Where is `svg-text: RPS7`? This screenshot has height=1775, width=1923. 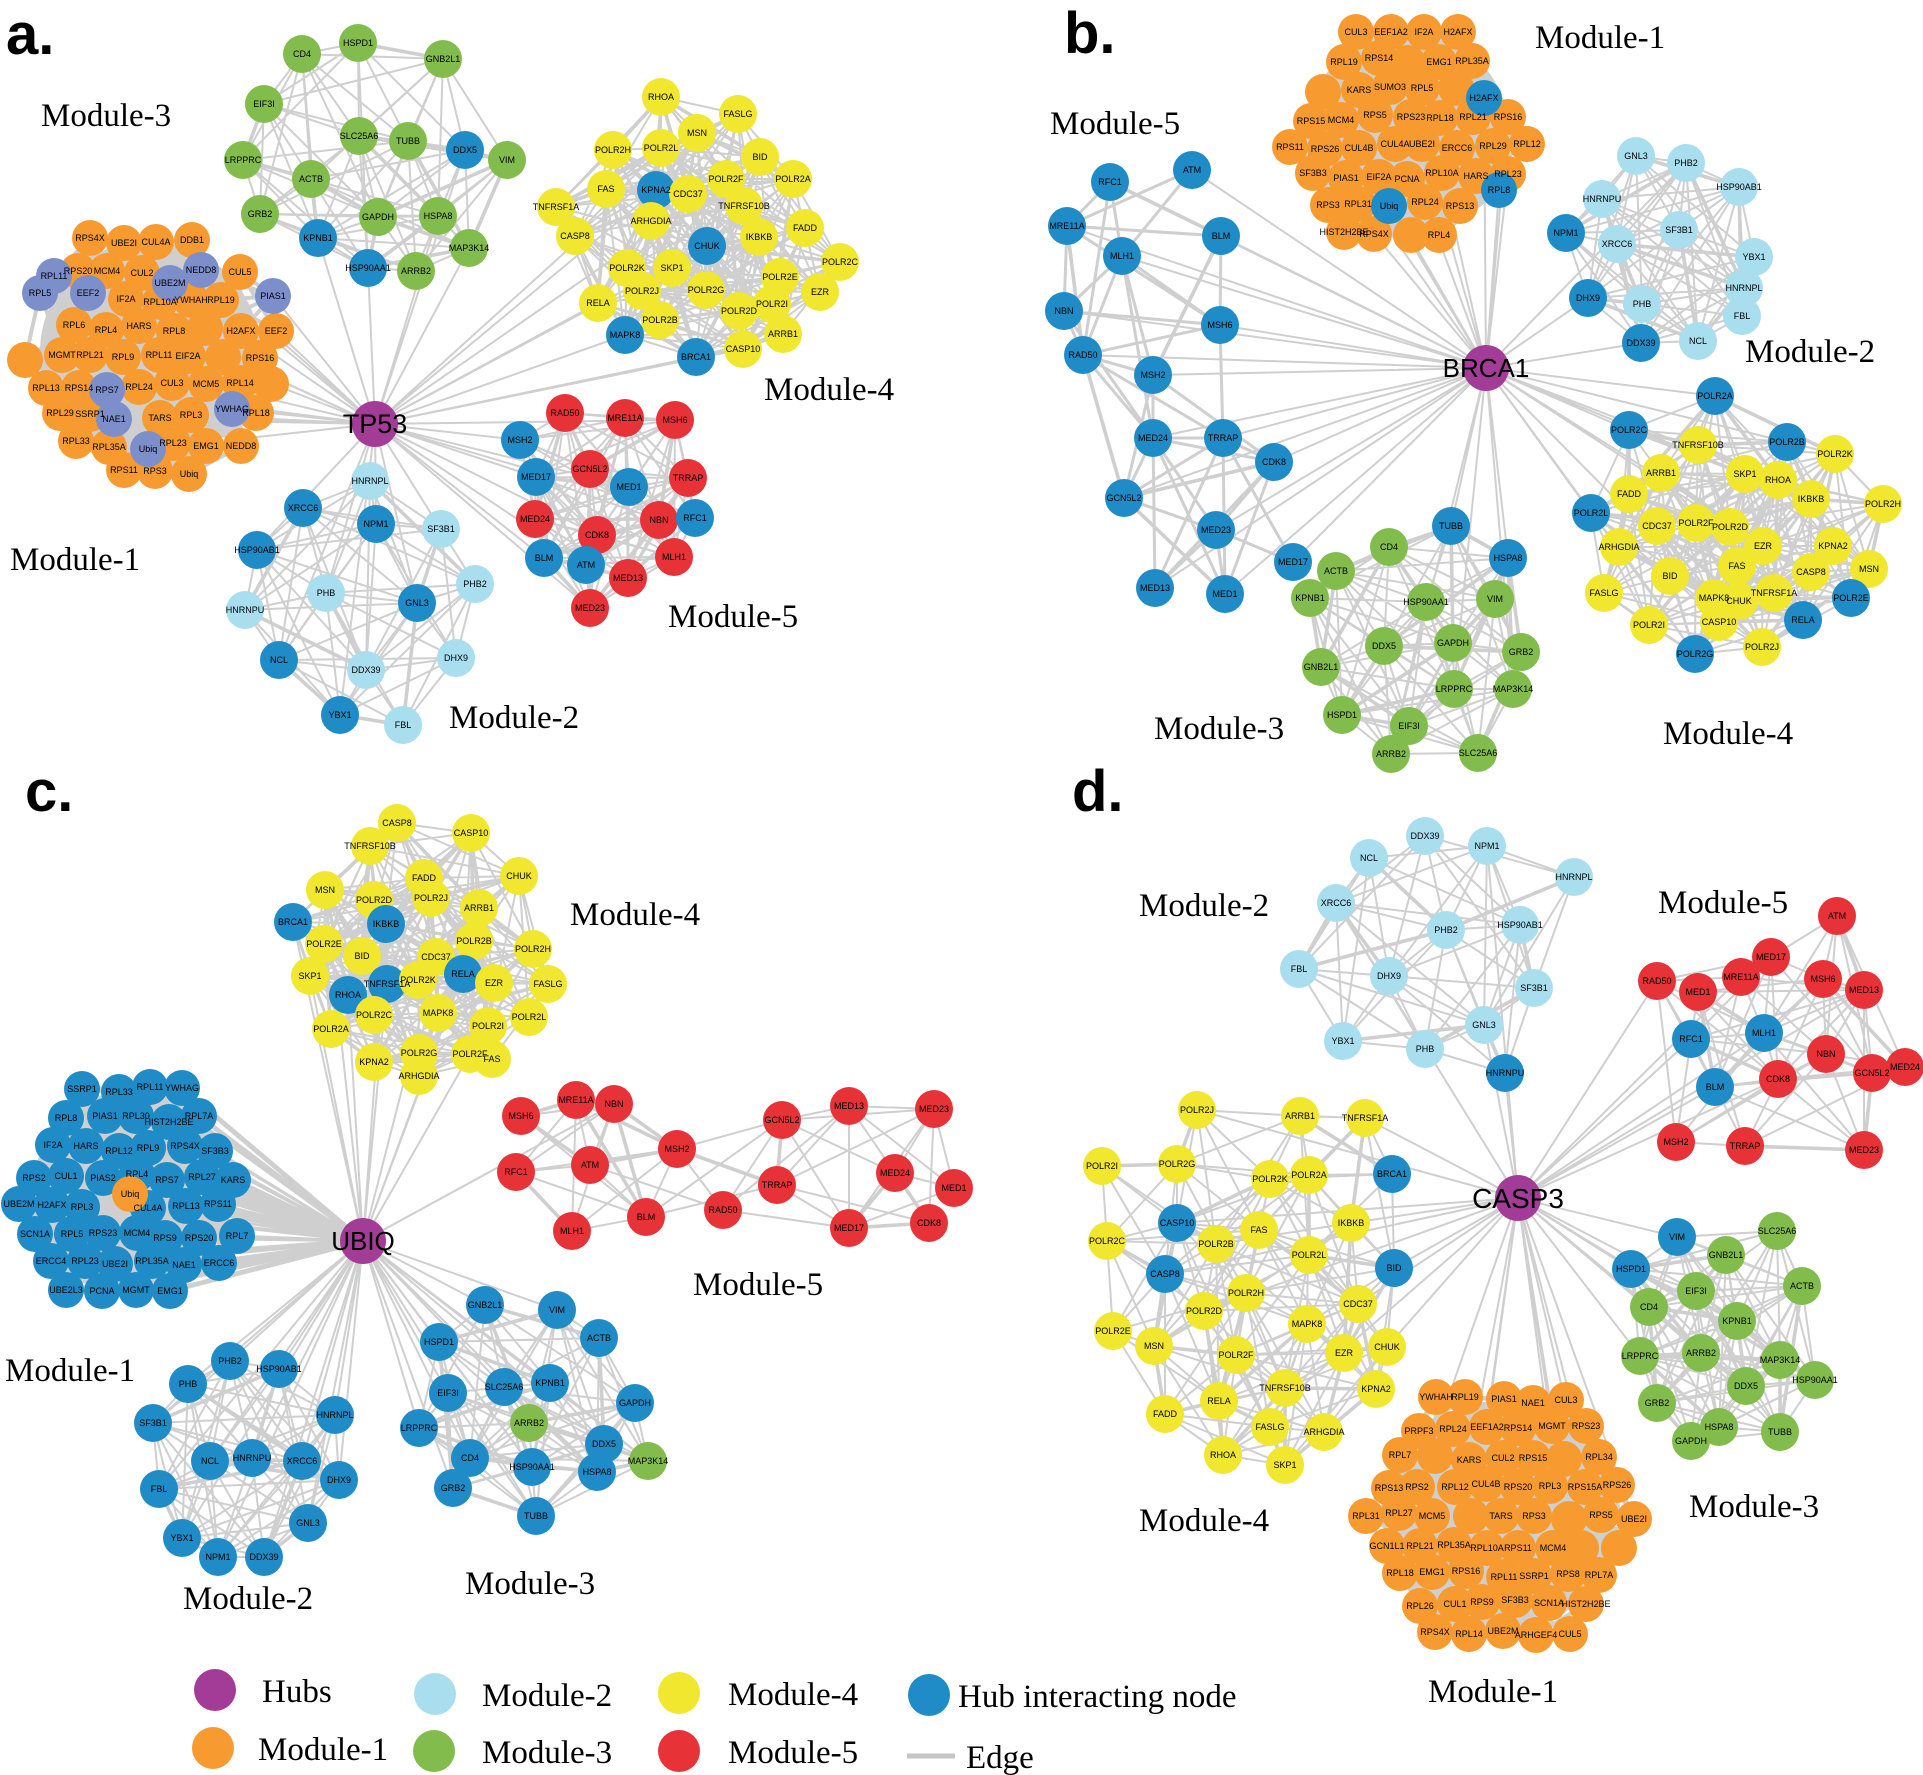
svg-text: RPS7 is located at coordinates (167, 1180).